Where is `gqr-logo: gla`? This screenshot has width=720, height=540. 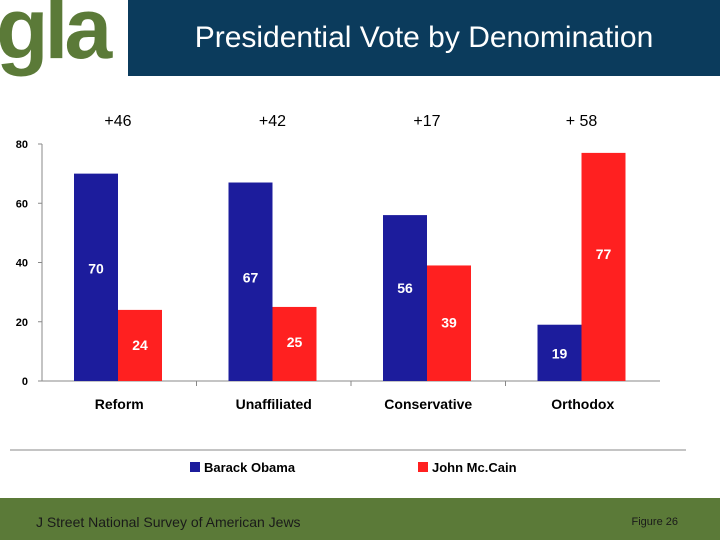 gqr-logo: gla is located at coordinates (64, 38).